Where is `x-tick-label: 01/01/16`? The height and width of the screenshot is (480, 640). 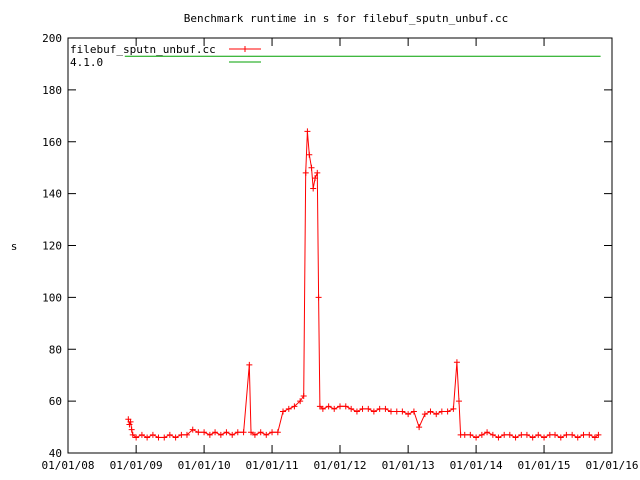 x-tick-label: 01/01/16 is located at coordinates (612, 465).